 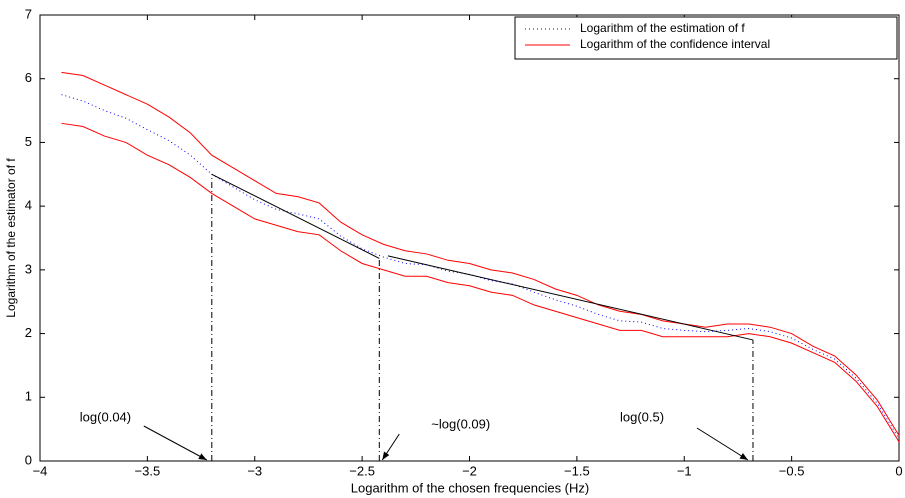 What do you see at coordinates (28, 268) in the screenshot?
I see `y-tick-label: 3` at bounding box center [28, 268].